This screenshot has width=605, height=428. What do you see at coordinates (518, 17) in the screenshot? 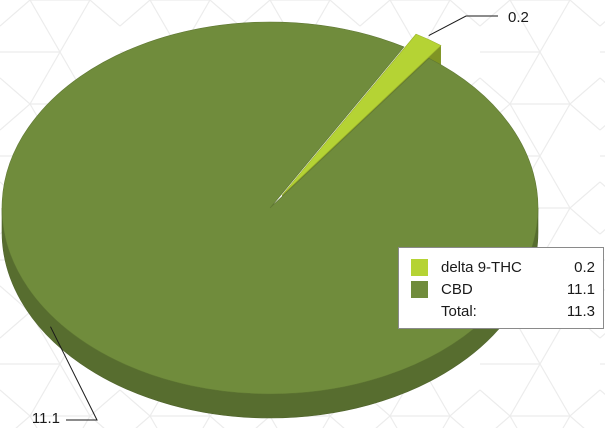
I see `data-label-thc: 0.2` at bounding box center [518, 17].